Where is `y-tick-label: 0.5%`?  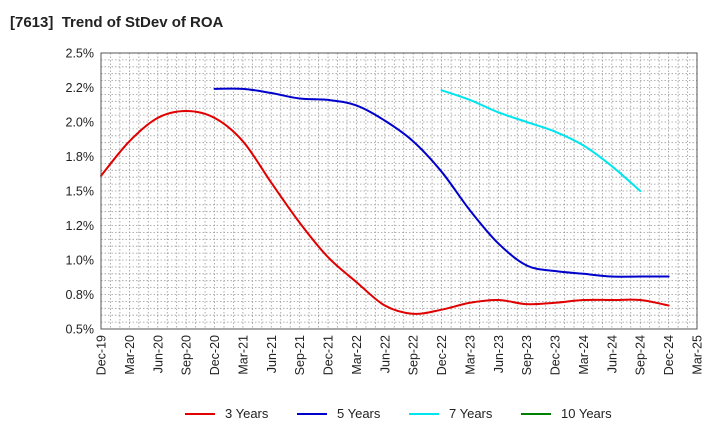 y-tick-label: 0.5% is located at coordinates (80, 330).